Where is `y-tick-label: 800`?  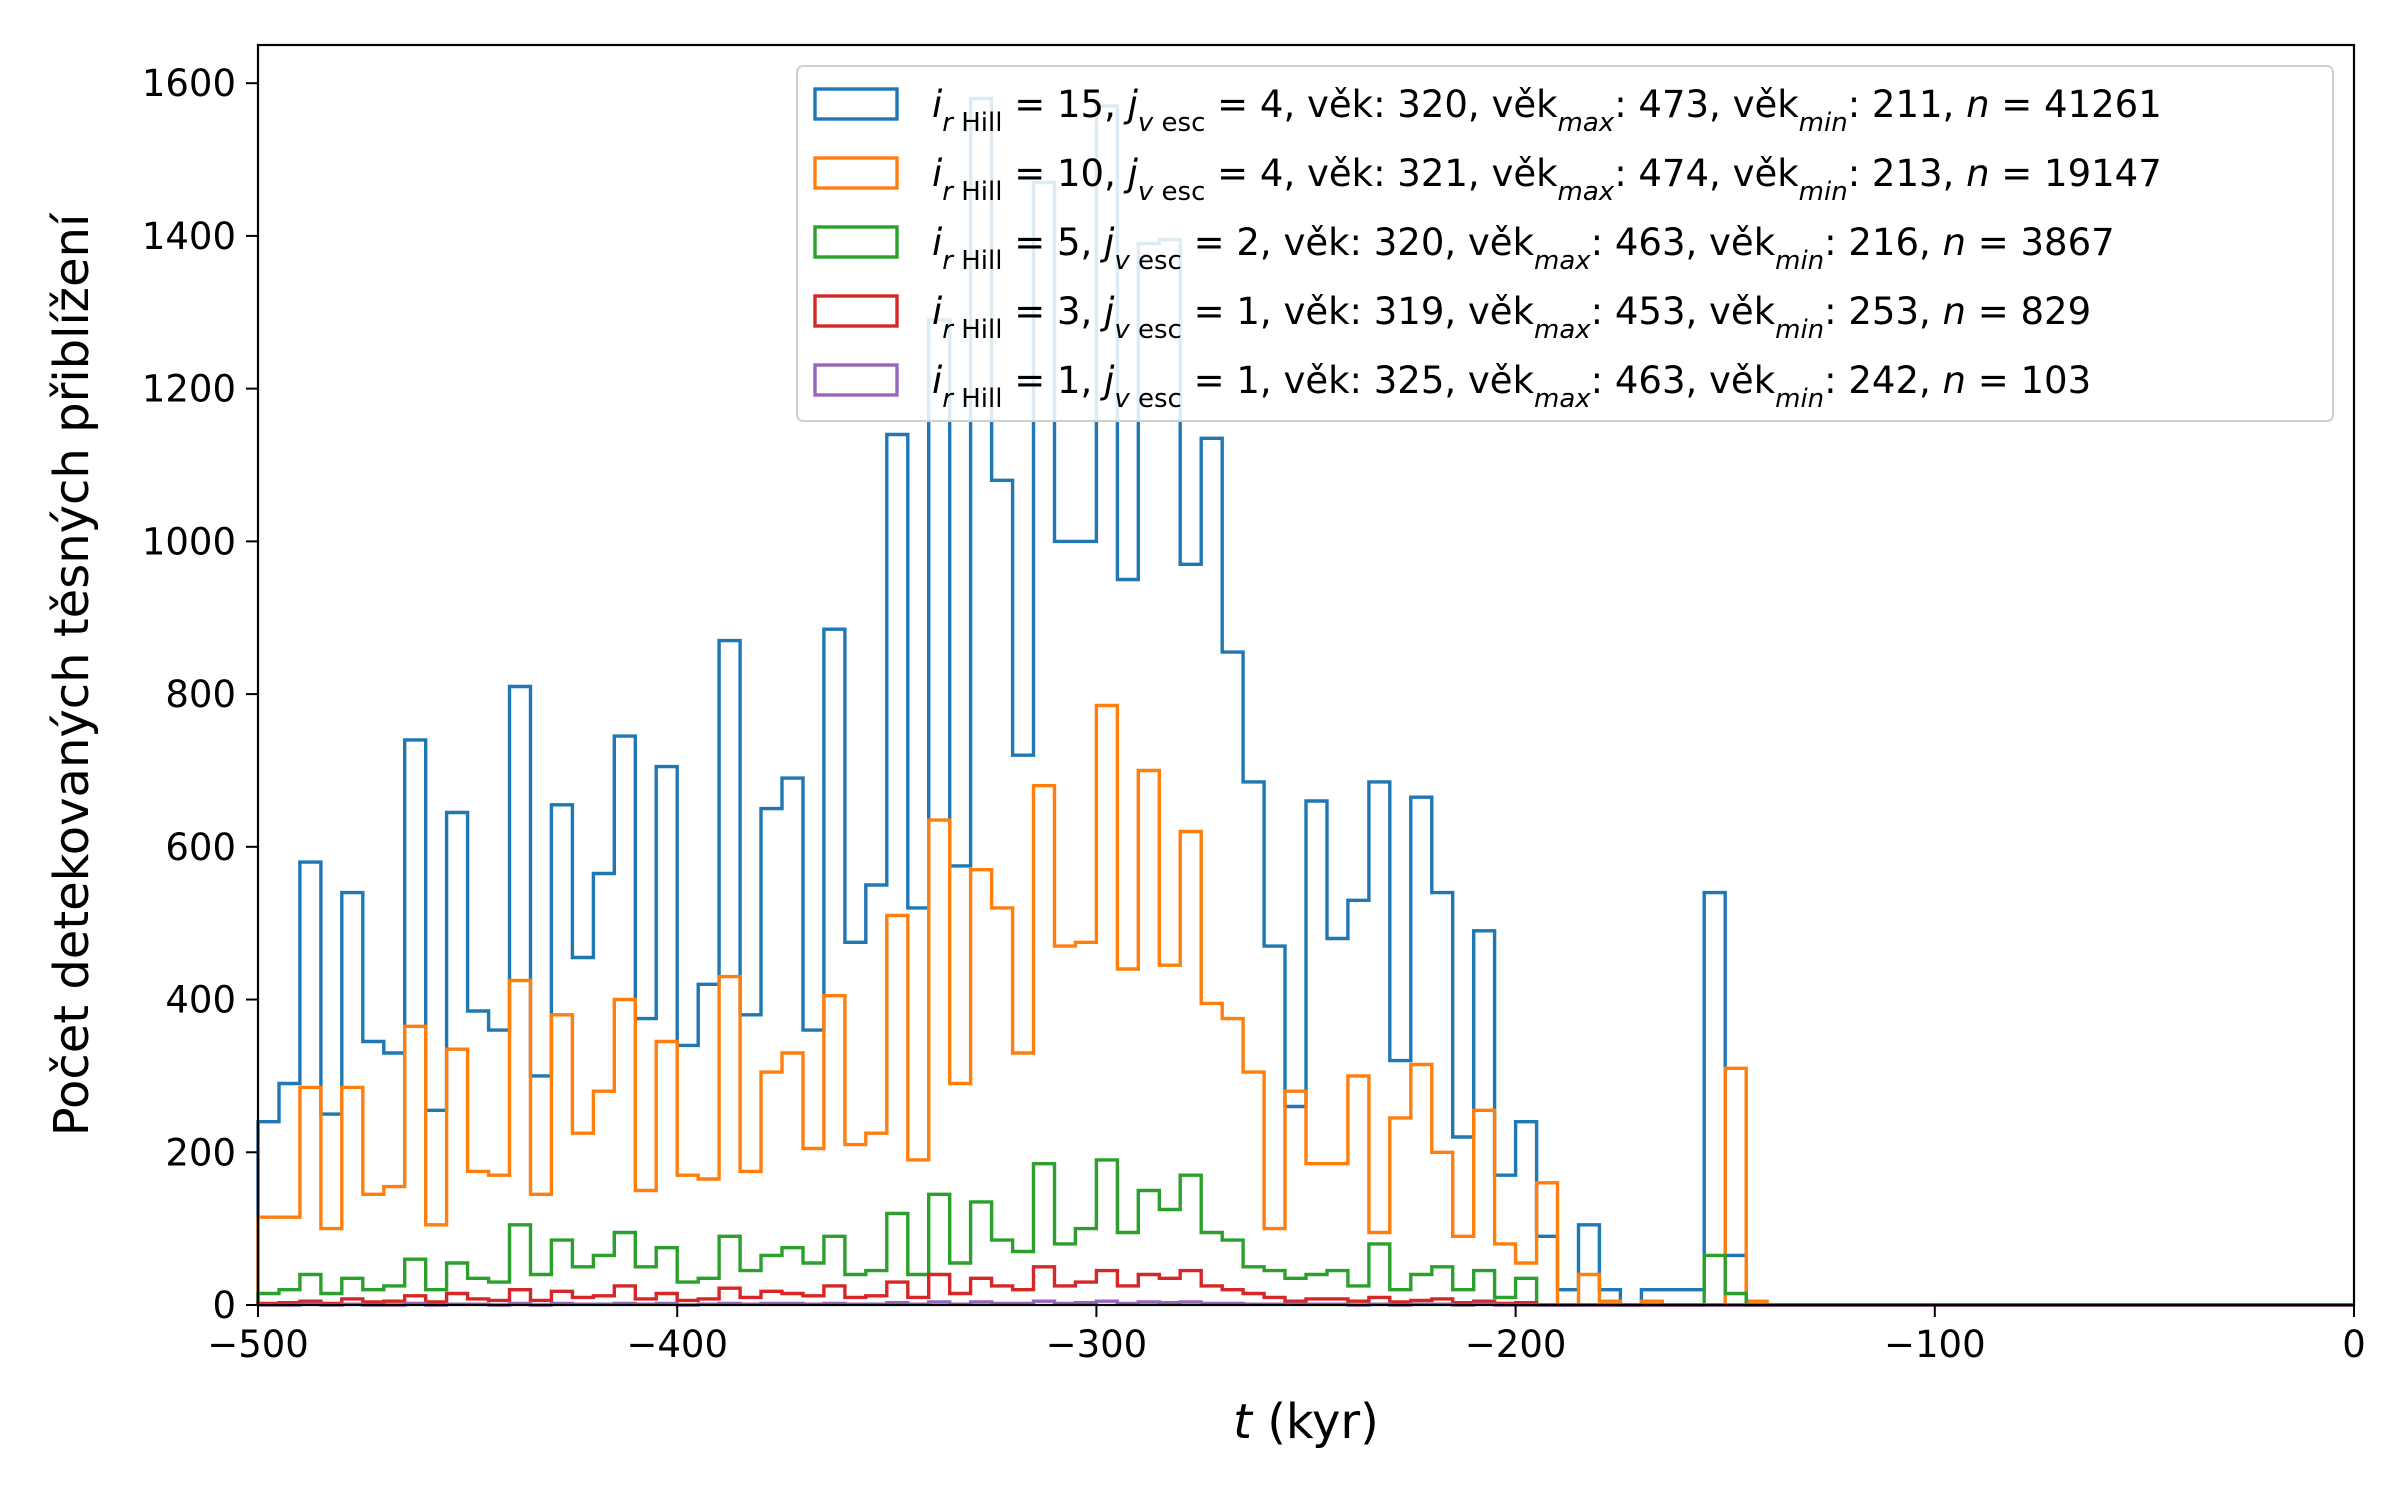 y-tick-label: 800 is located at coordinates (200, 694).